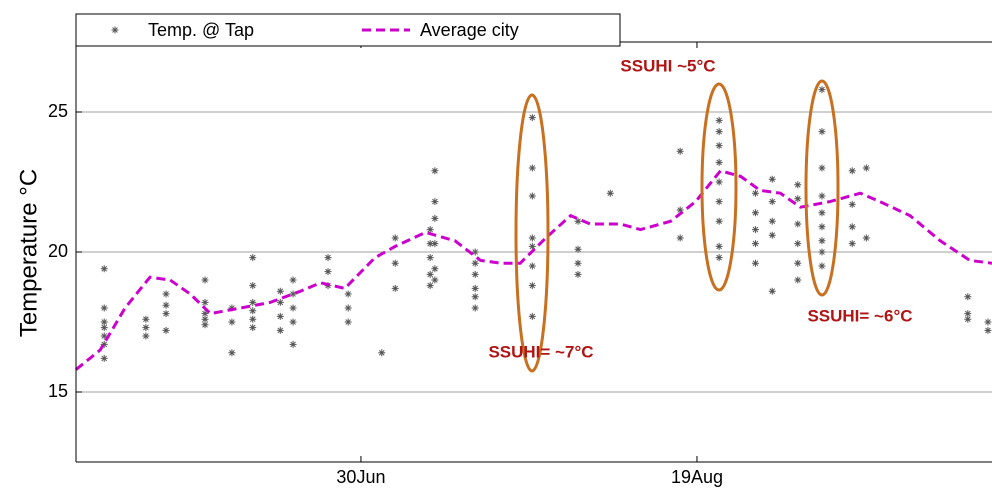 Image resolution: width=992 pixels, height=493 pixels. What do you see at coordinates (58, 251) in the screenshot?
I see `y-tick-label: 20` at bounding box center [58, 251].